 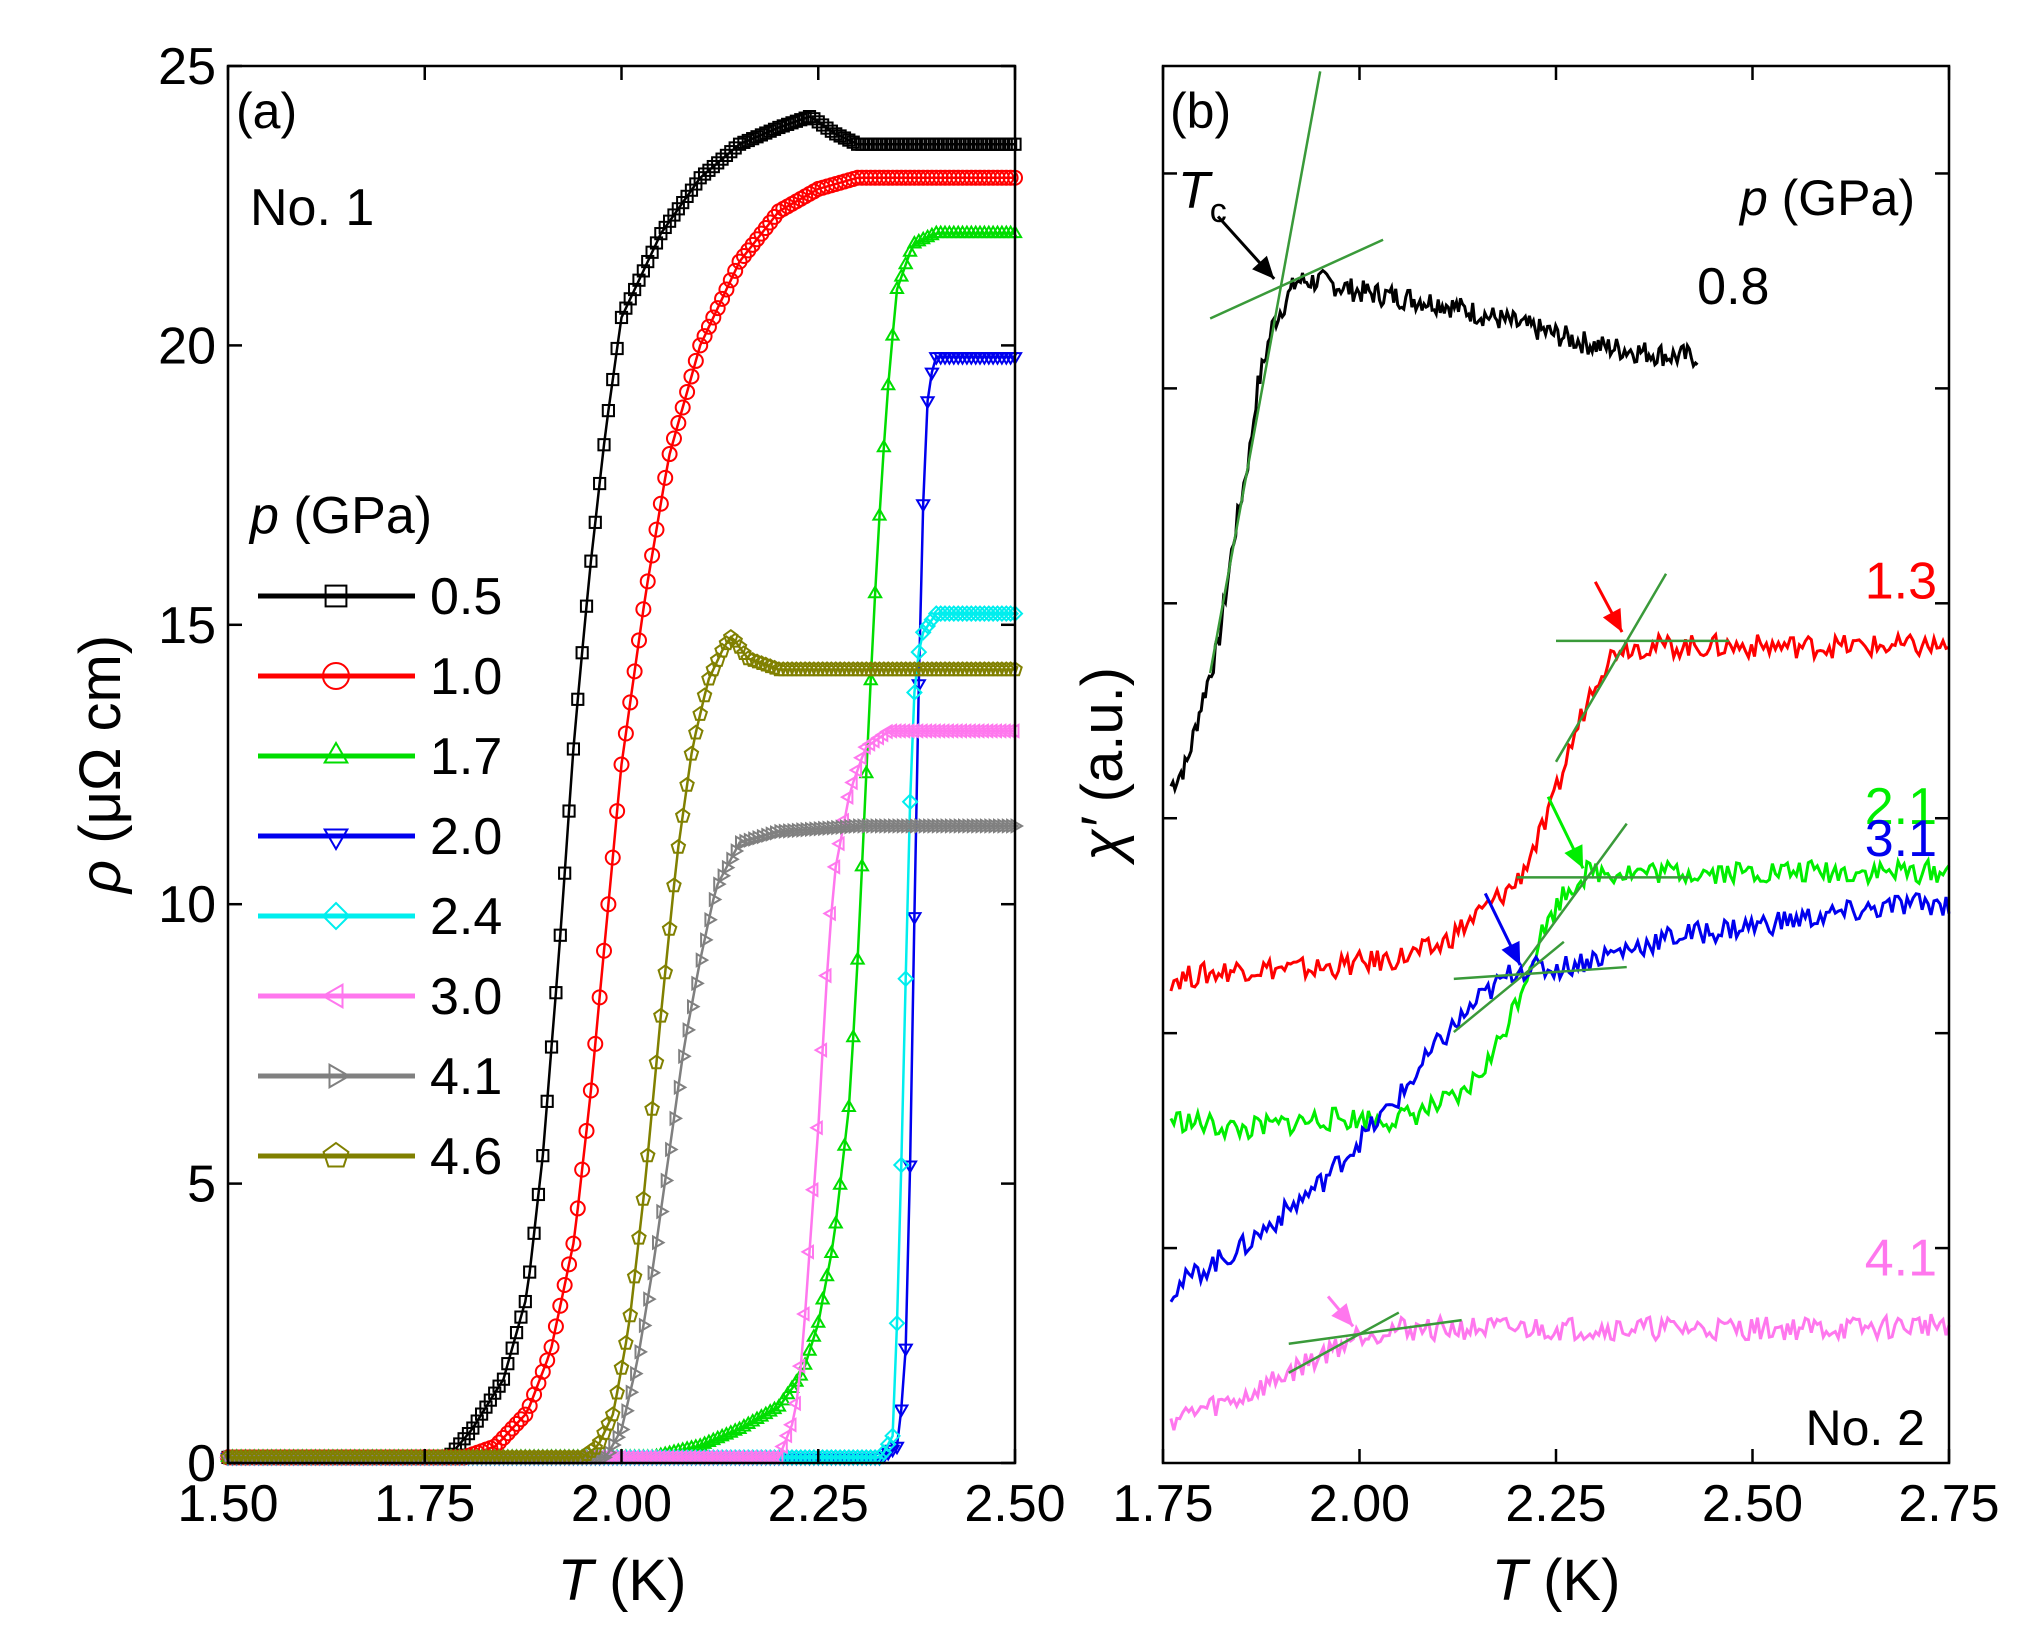 I want to click on legend-entry-2-4: 2.4, so click(x=380, y=917).